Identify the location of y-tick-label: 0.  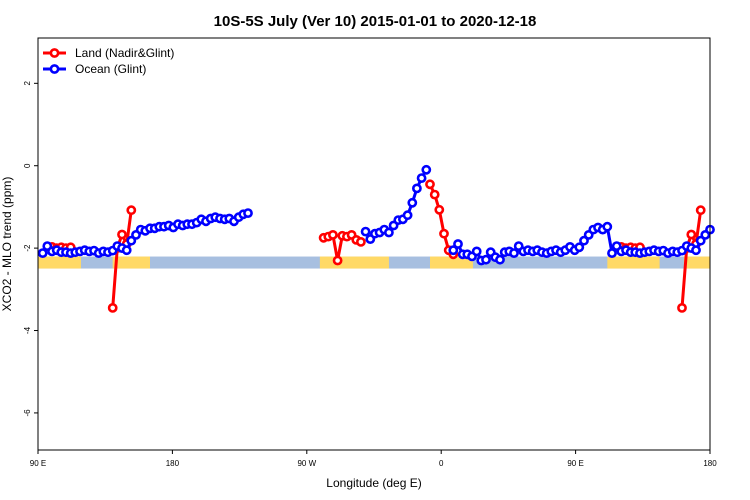
(27, 165).